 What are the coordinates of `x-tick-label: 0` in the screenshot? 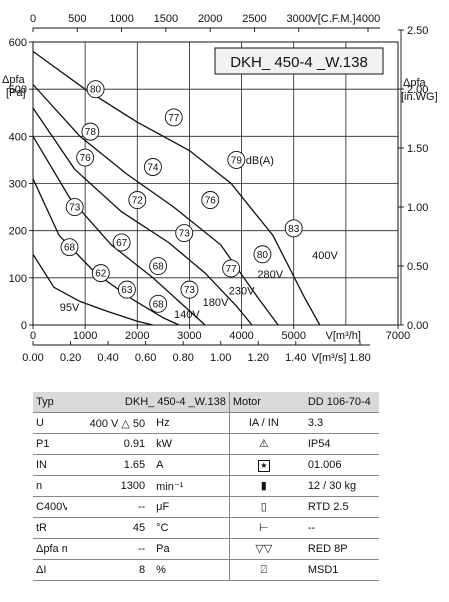 It's located at (33, 336).